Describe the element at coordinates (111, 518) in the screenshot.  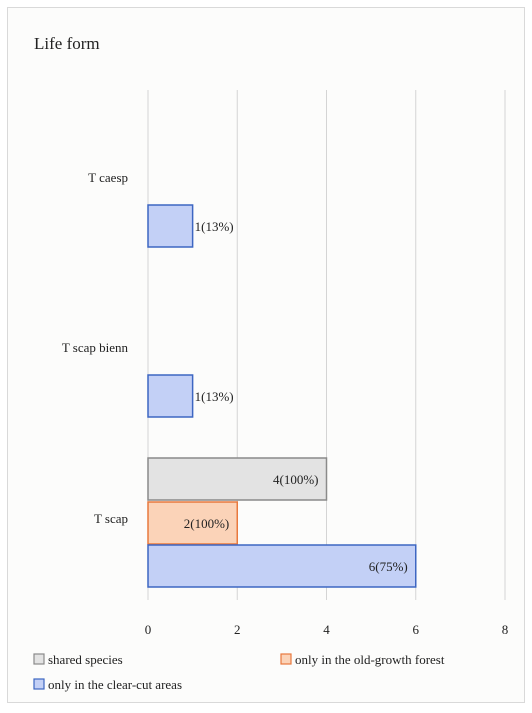
I see `category-label: T scap` at that location.